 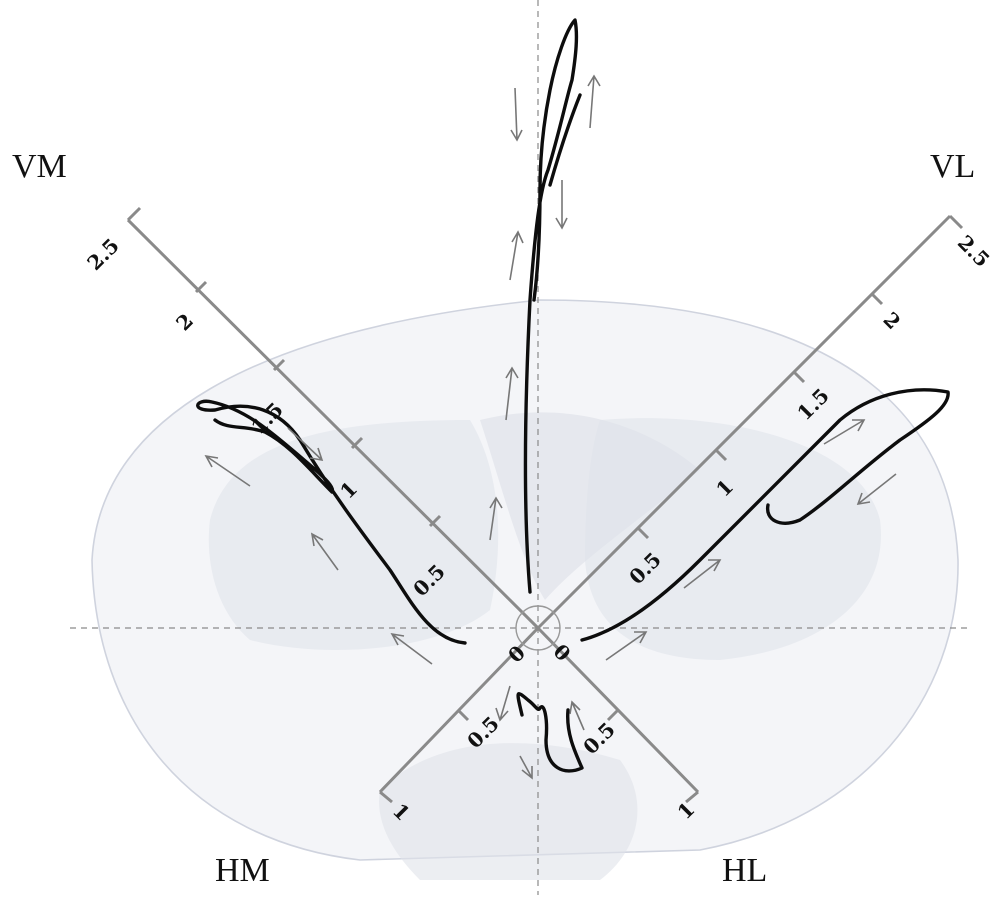 What do you see at coordinates (974, 251) in the screenshot?
I see `vl-tick-2-5: 2.5` at bounding box center [974, 251].